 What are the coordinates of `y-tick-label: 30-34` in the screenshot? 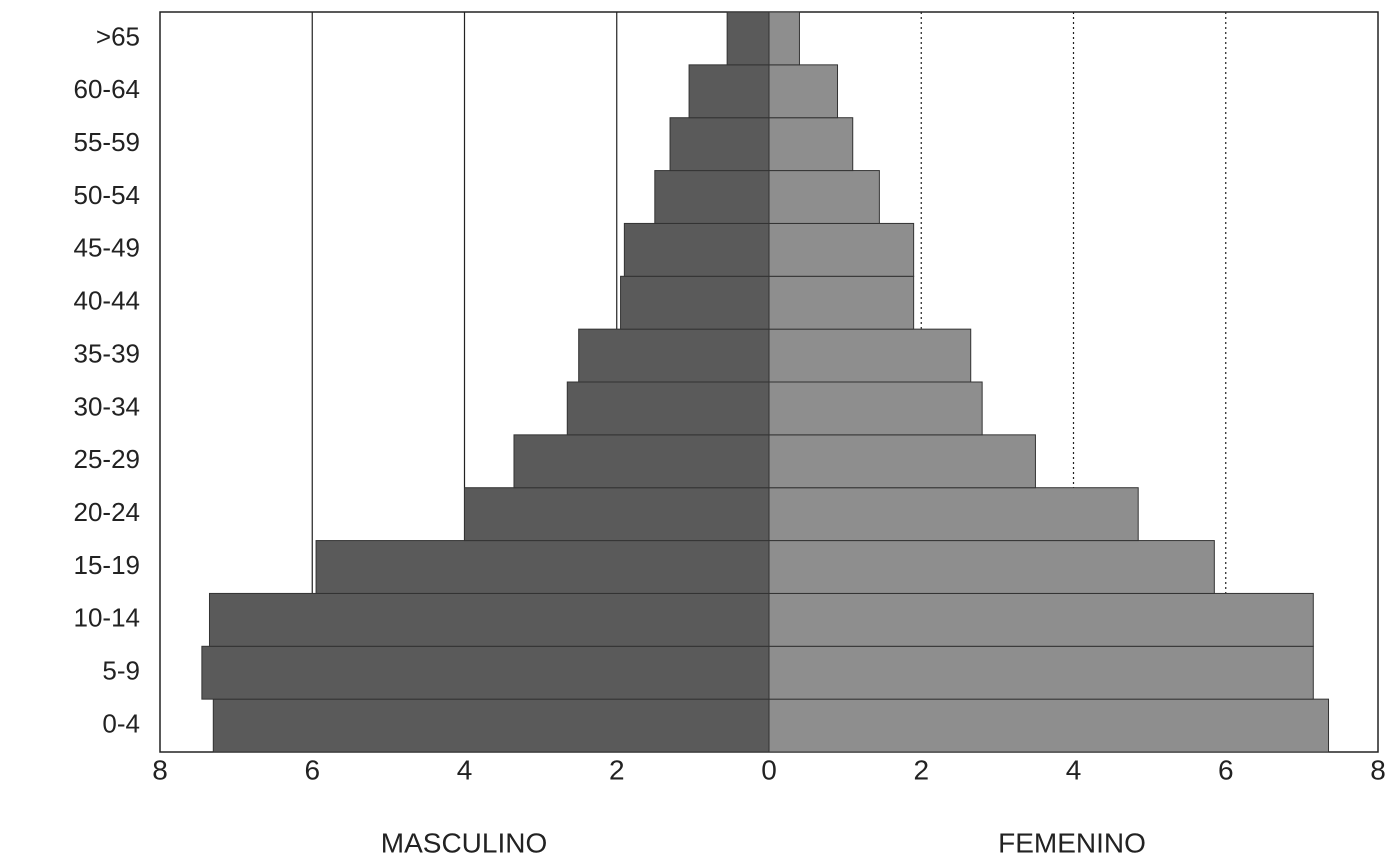 It's located at (107, 406).